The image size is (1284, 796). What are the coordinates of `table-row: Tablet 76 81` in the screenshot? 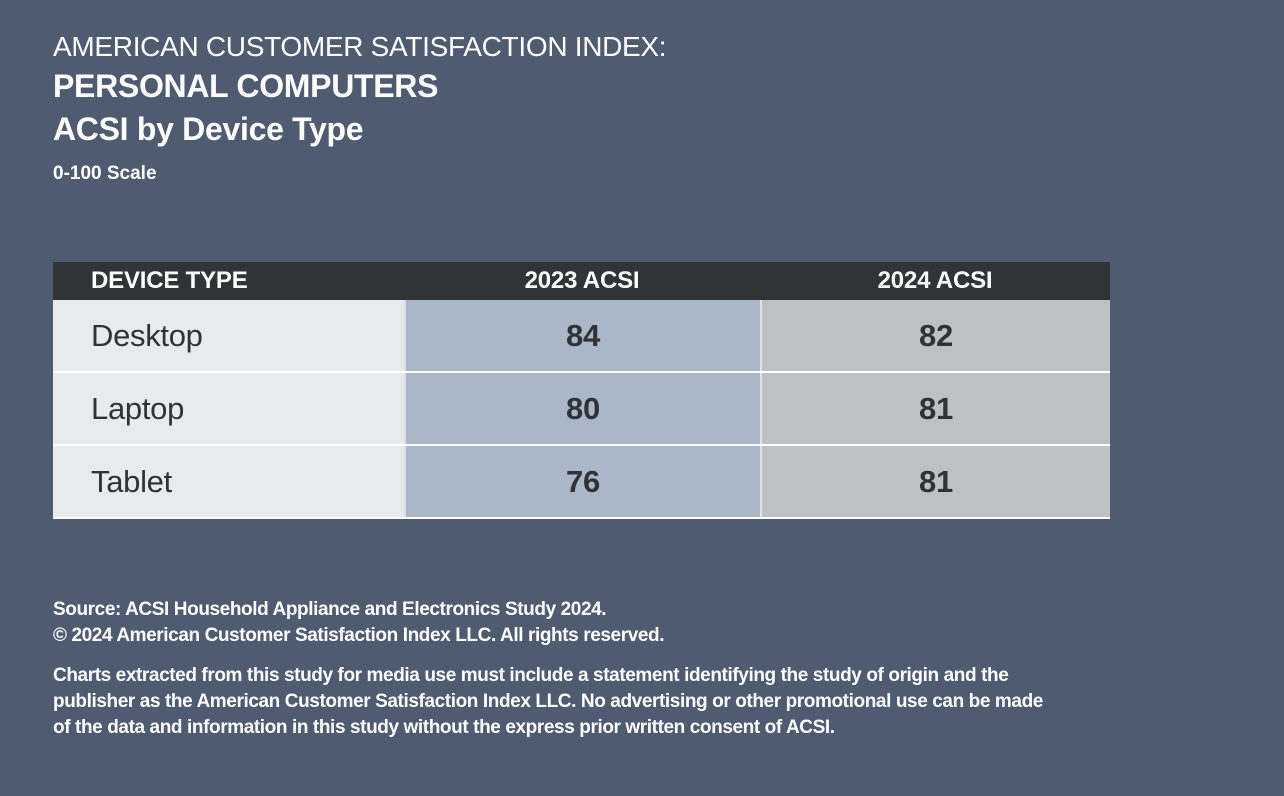 It's located at (581, 481).